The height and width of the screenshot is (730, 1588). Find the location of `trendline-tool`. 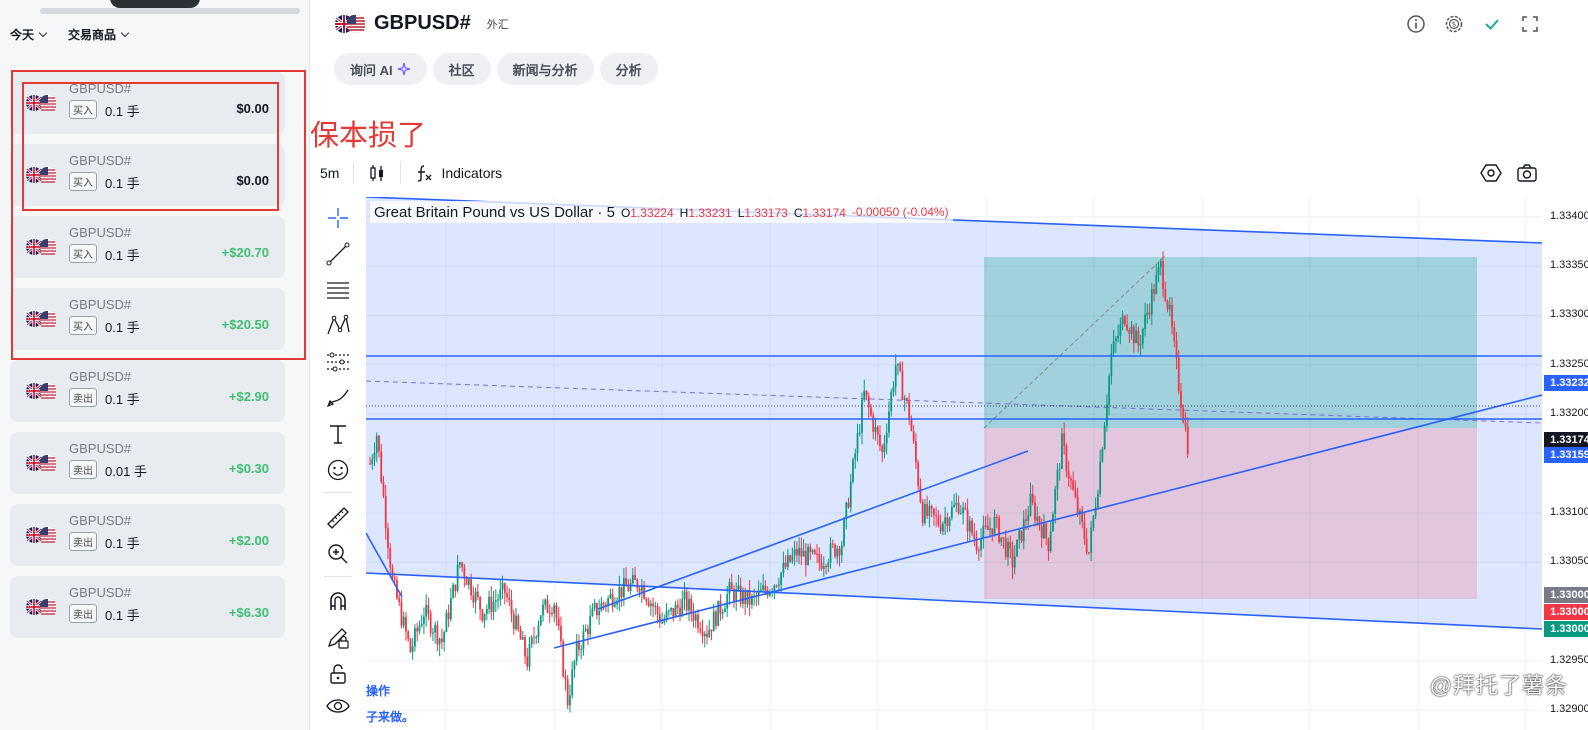

trendline-tool is located at coordinates (338, 254).